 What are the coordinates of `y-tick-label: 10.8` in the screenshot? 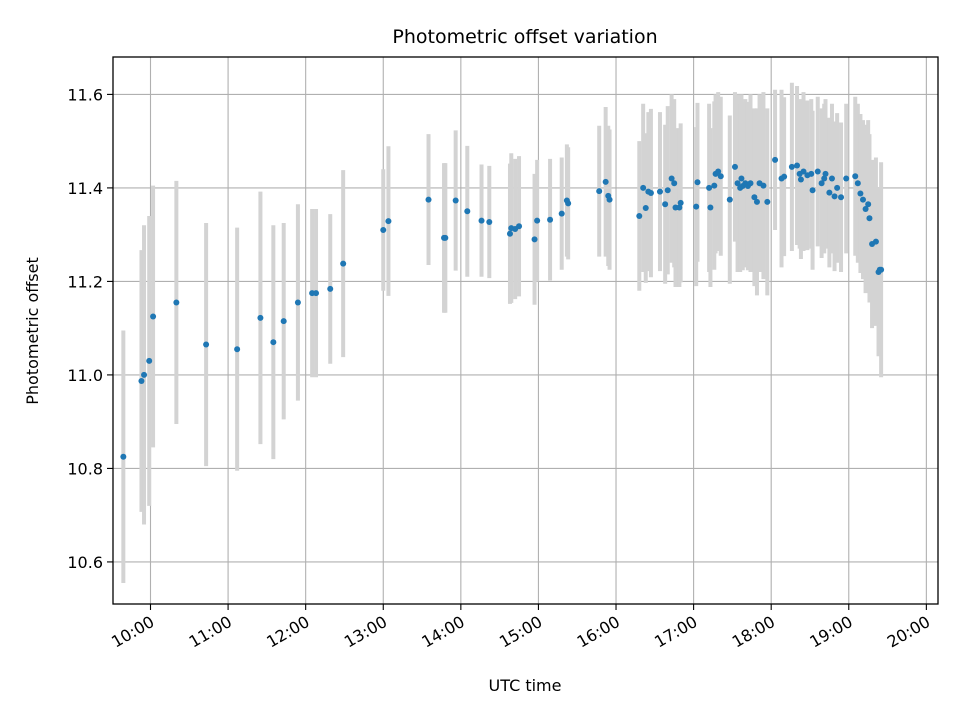 It's located at (85, 468).